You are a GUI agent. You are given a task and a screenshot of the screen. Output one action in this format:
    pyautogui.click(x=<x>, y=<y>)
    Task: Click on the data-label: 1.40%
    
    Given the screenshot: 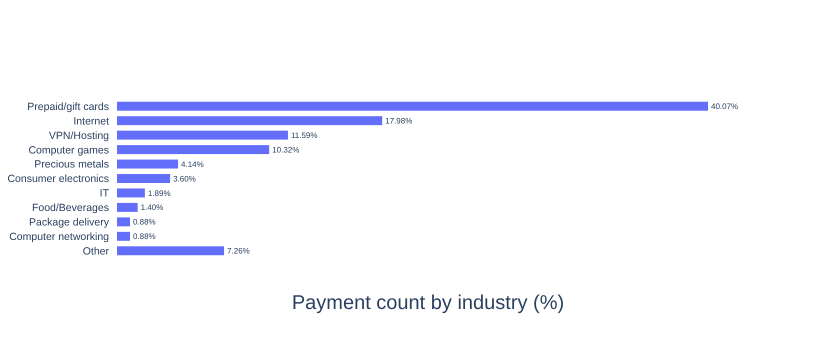 What is the action you would take?
    pyautogui.click(x=152, y=207)
    